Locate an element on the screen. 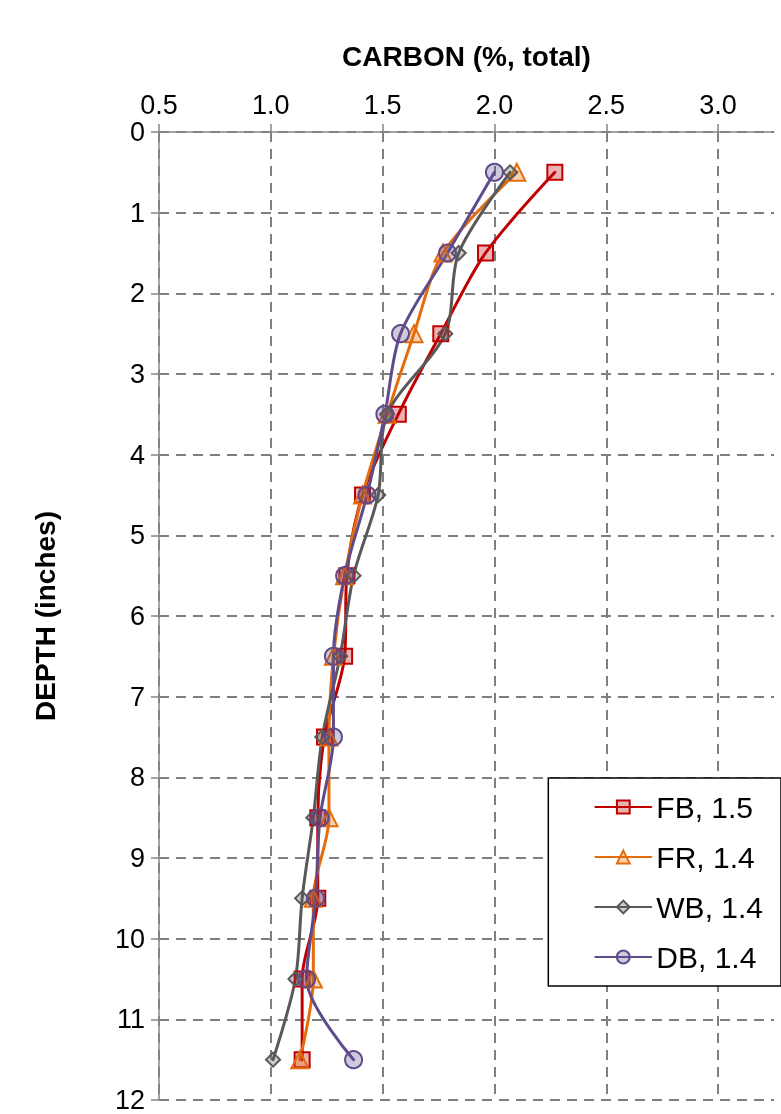 Image resolution: width=781 pixels, height=1114 pixels. y-tick-label: 7 is located at coordinates (137, 696).